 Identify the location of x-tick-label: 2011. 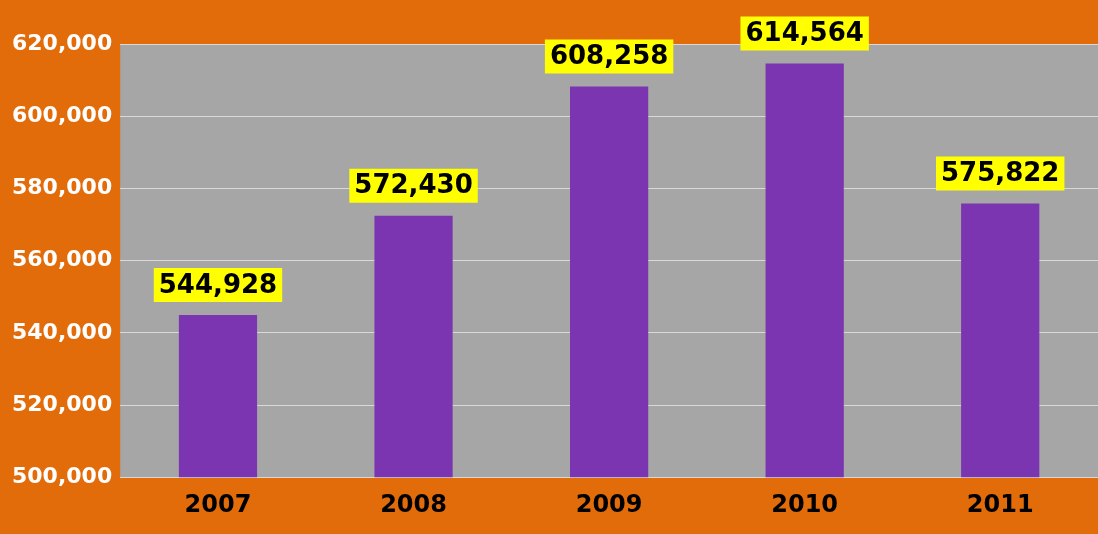
(1000, 503).